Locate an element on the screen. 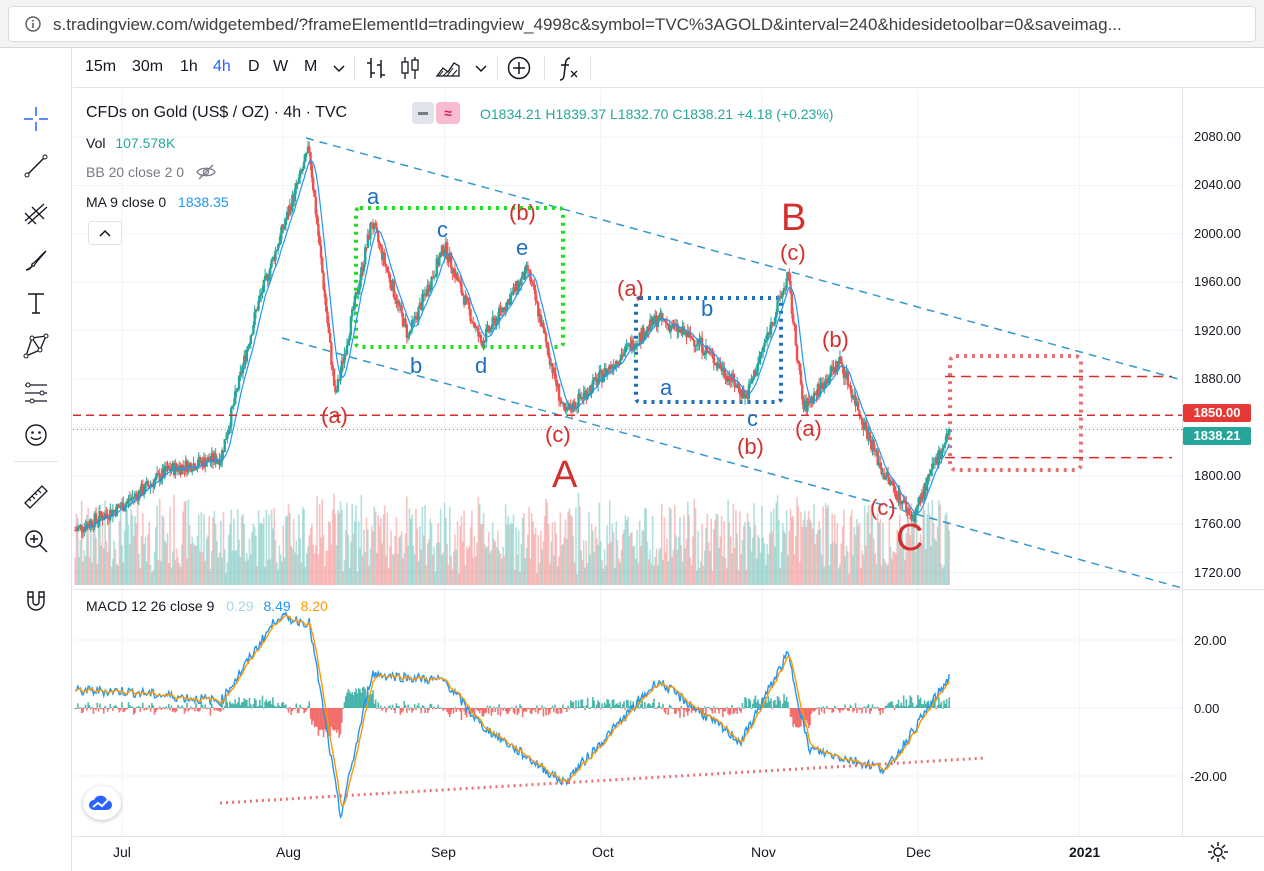  compare-button: ≈ is located at coordinates (448, 113).